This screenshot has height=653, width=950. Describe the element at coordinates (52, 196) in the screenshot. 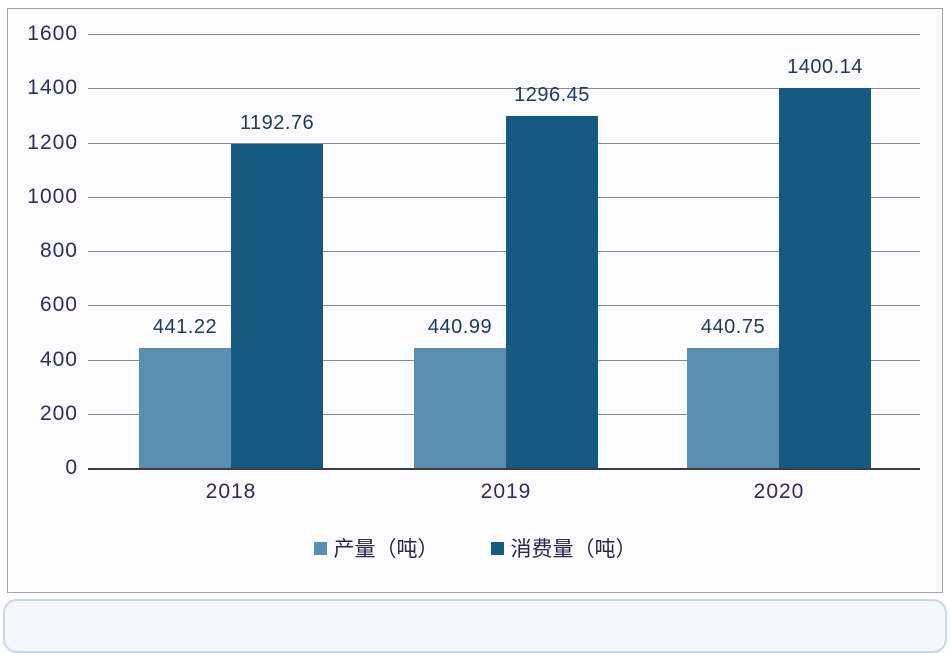

I see `y-tick-label-1000: 1000` at that location.